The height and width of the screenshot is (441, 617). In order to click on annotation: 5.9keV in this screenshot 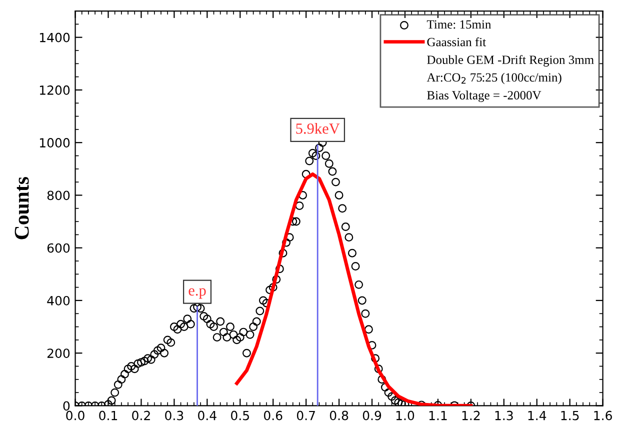, I will do `click(318, 128)`.